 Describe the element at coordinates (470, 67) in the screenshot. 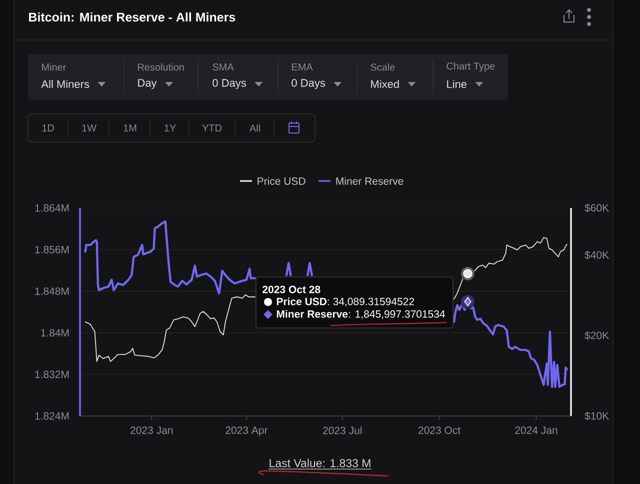

I see `text: Chart Type` at that location.